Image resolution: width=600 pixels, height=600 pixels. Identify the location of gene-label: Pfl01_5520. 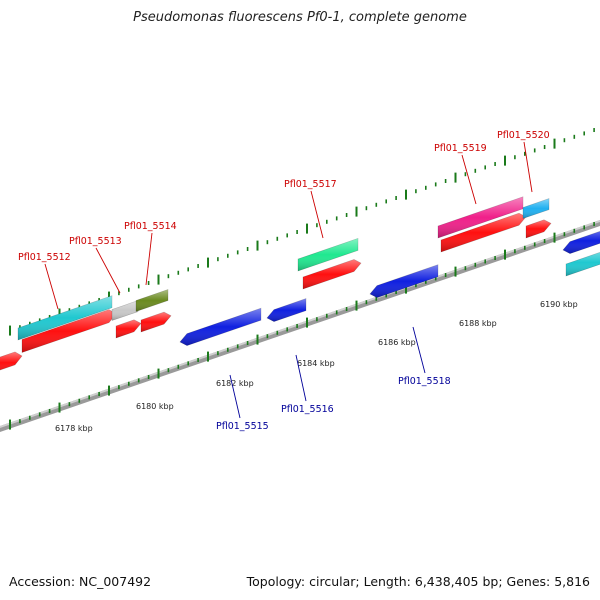
(523, 135).